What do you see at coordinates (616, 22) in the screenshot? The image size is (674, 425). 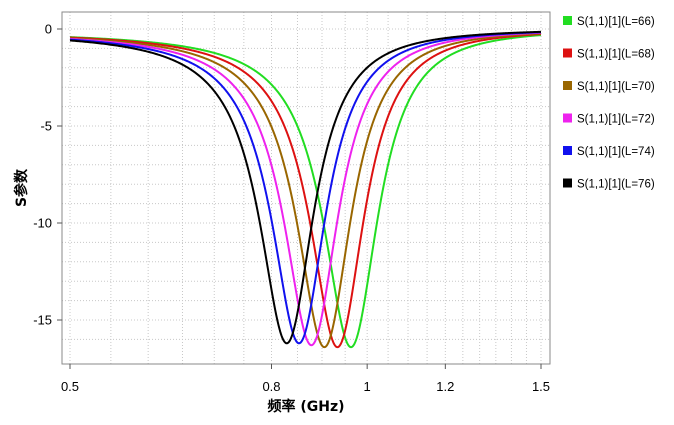 I see `legend-label: S(1,1)[1](L=66)` at bounding box center [616, 22].